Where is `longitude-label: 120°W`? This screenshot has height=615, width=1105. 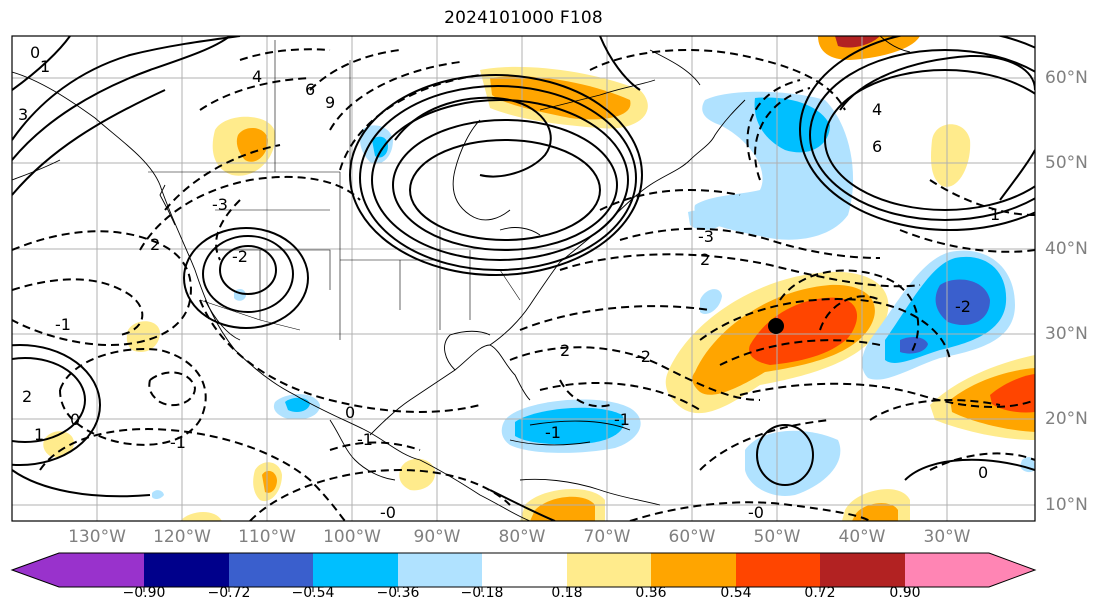
longitude-label: 120°W is located at coordinates (182, 537).